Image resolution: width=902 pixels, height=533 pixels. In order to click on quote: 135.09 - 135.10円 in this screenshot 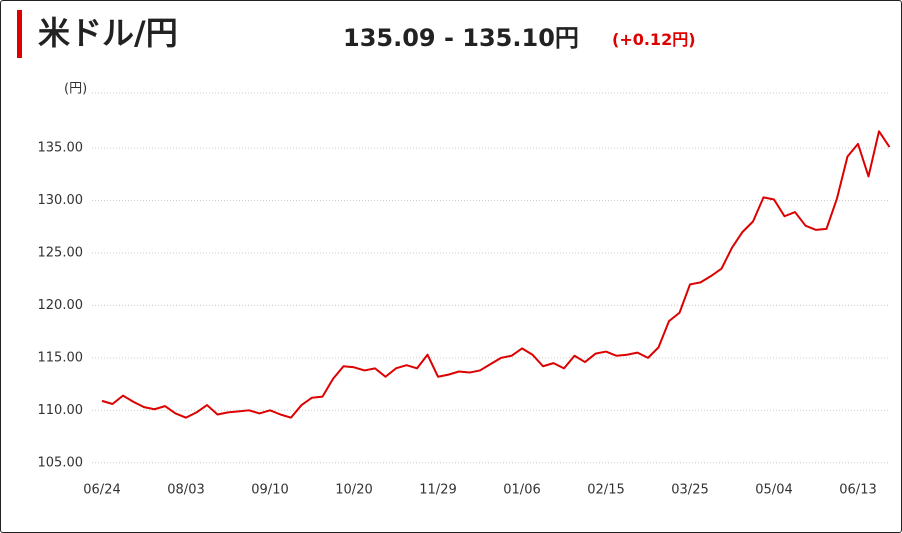, I will do `click(461, 38)`.